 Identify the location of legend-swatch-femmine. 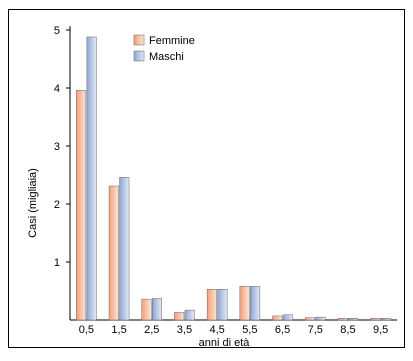
(139, 40).